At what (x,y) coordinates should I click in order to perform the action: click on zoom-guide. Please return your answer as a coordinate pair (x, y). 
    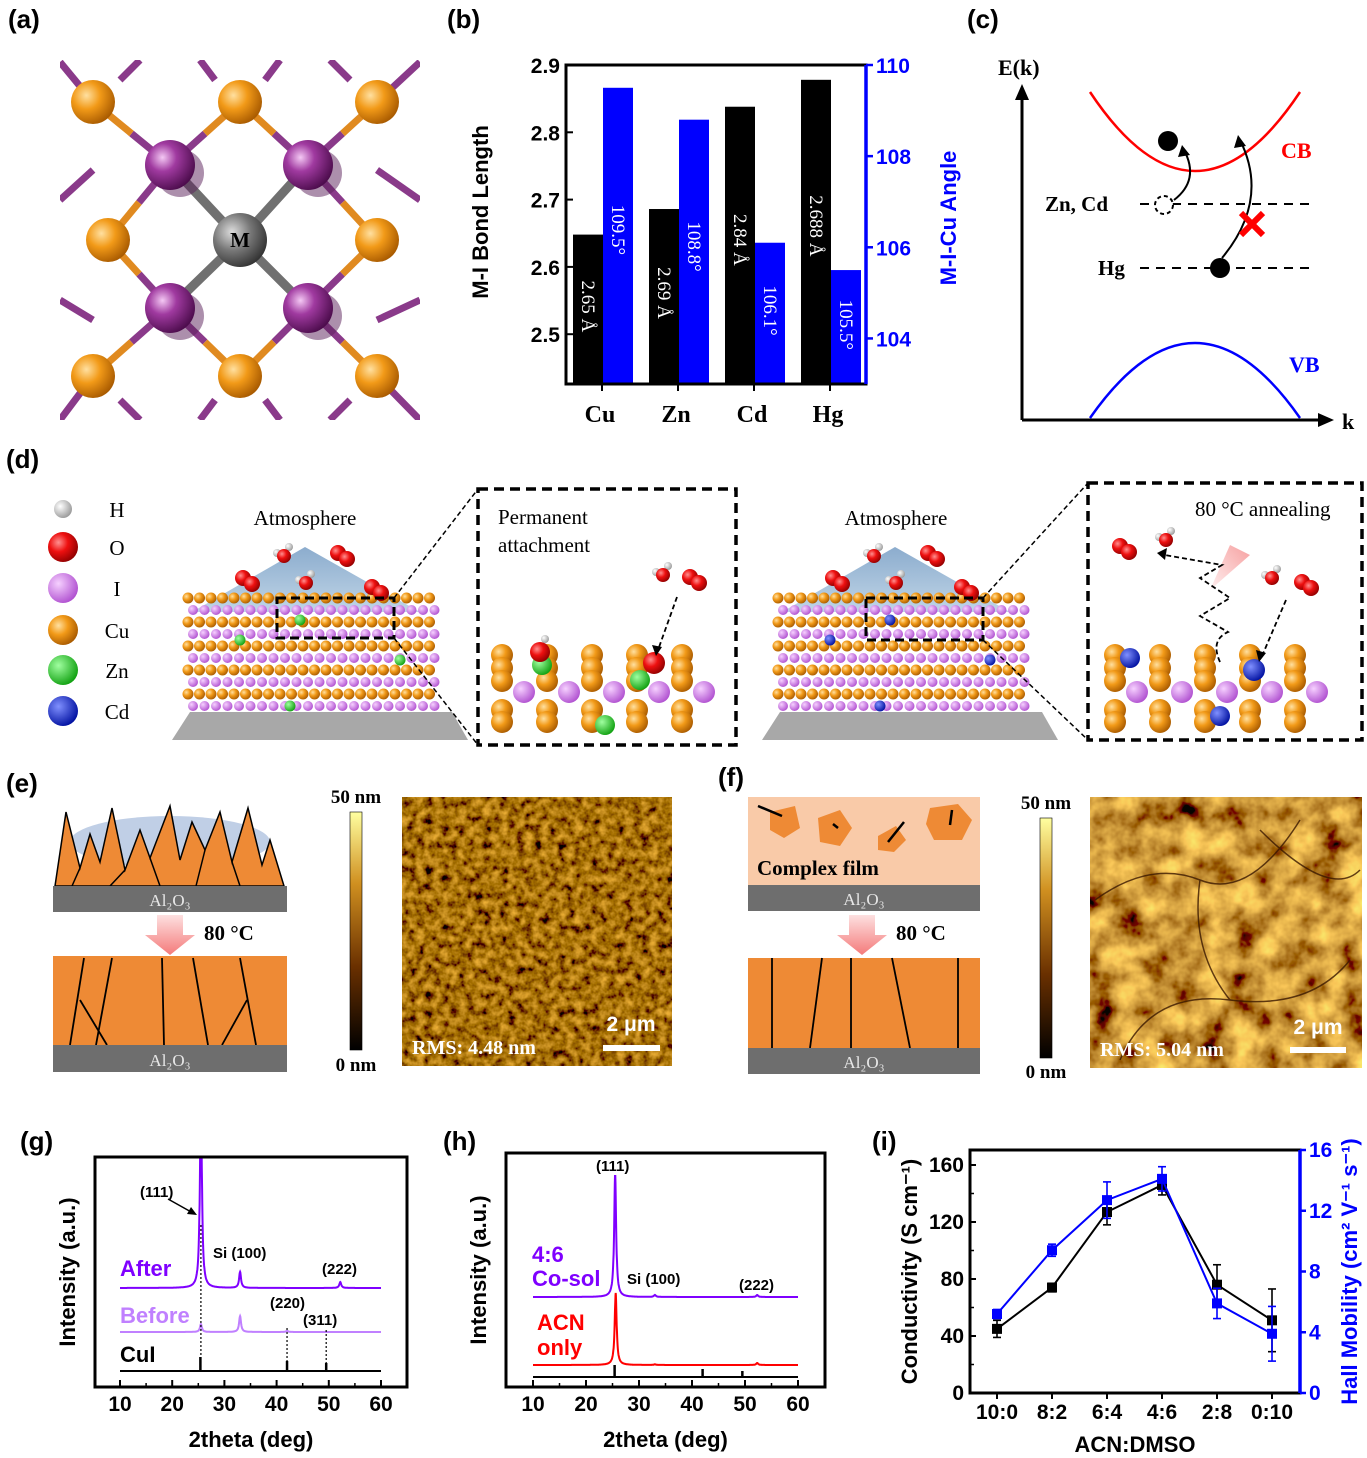
    Looking at the image, I should click on (436, 543).